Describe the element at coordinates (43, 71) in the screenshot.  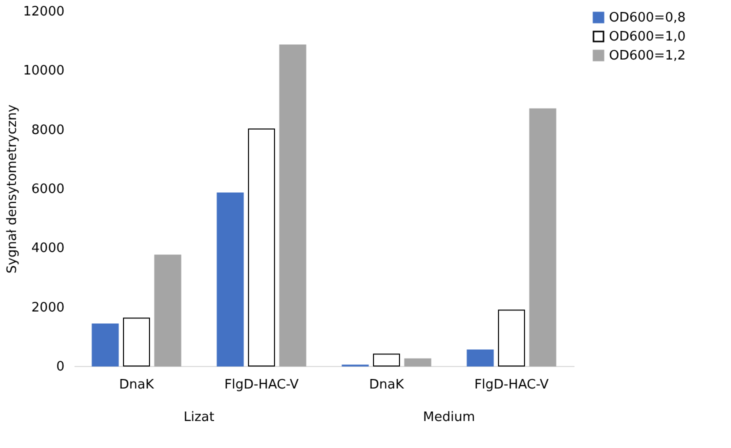
I see `y-tick-label: 10000` at that location.